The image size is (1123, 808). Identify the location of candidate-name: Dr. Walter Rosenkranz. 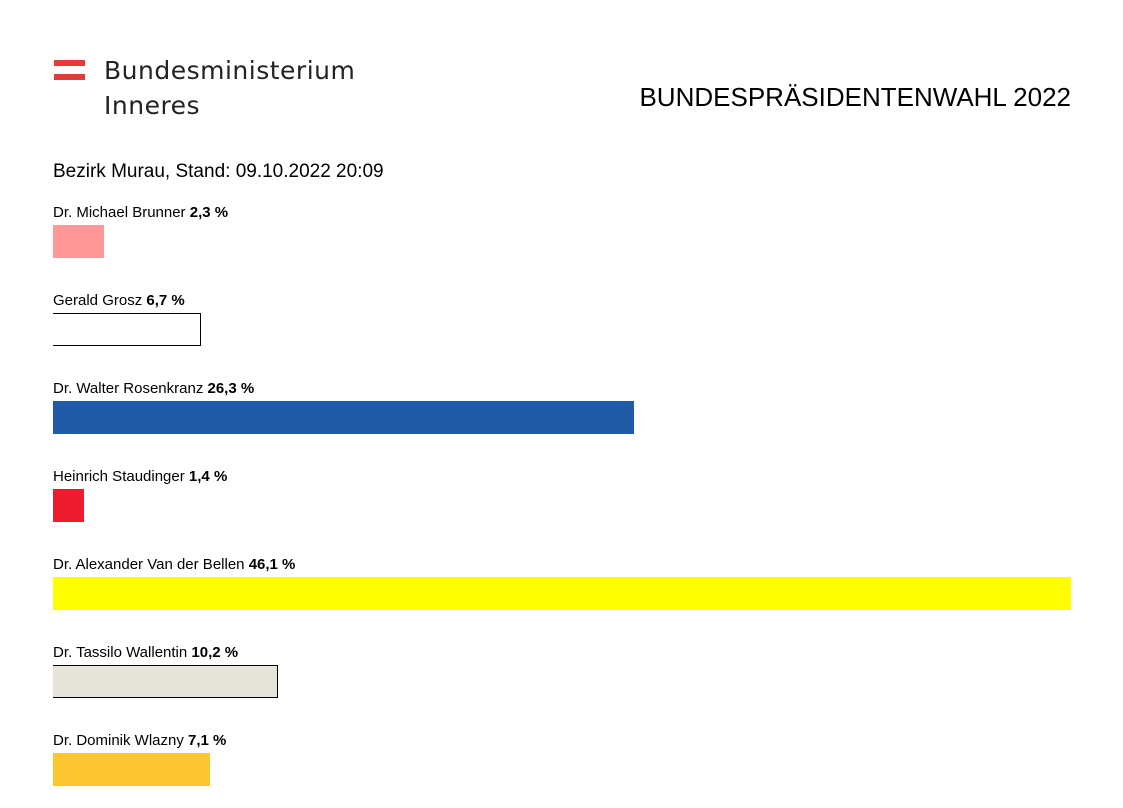
(130, 388).